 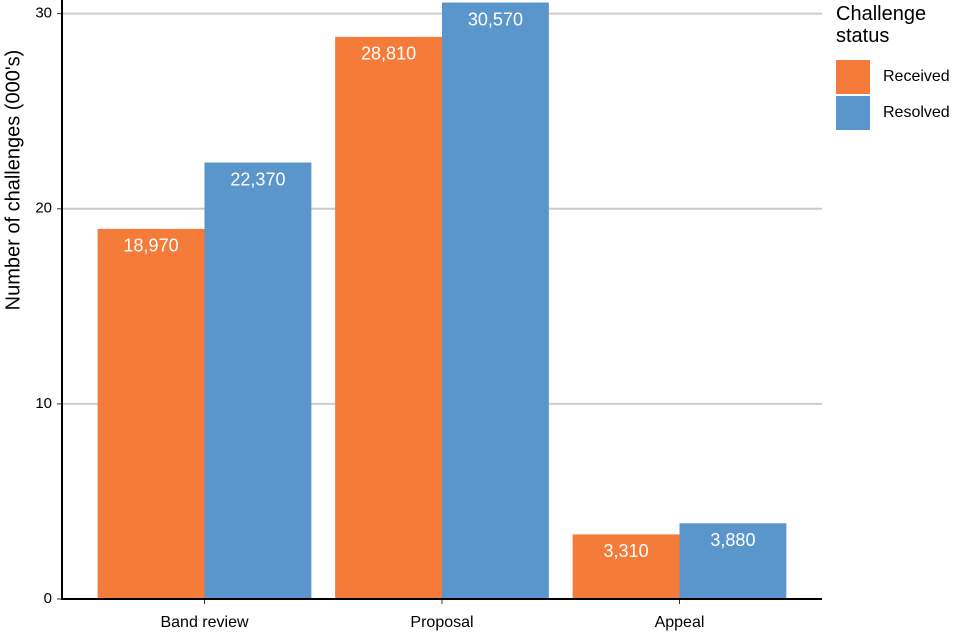 I want to click on value-label: 3,310, so click(x=626, y=551).